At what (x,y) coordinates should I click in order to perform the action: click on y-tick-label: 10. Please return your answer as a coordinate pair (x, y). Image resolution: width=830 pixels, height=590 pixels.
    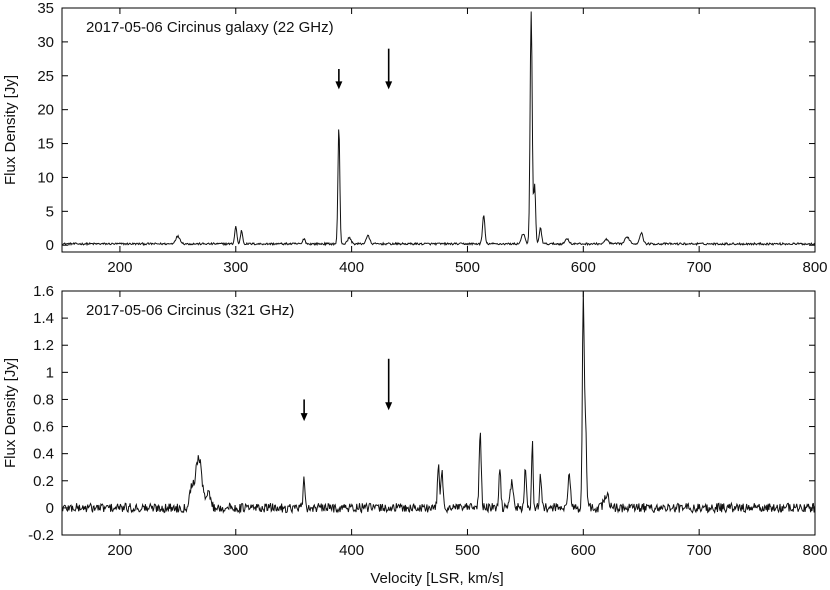
    Looking at the image, I should click on (45, 177).